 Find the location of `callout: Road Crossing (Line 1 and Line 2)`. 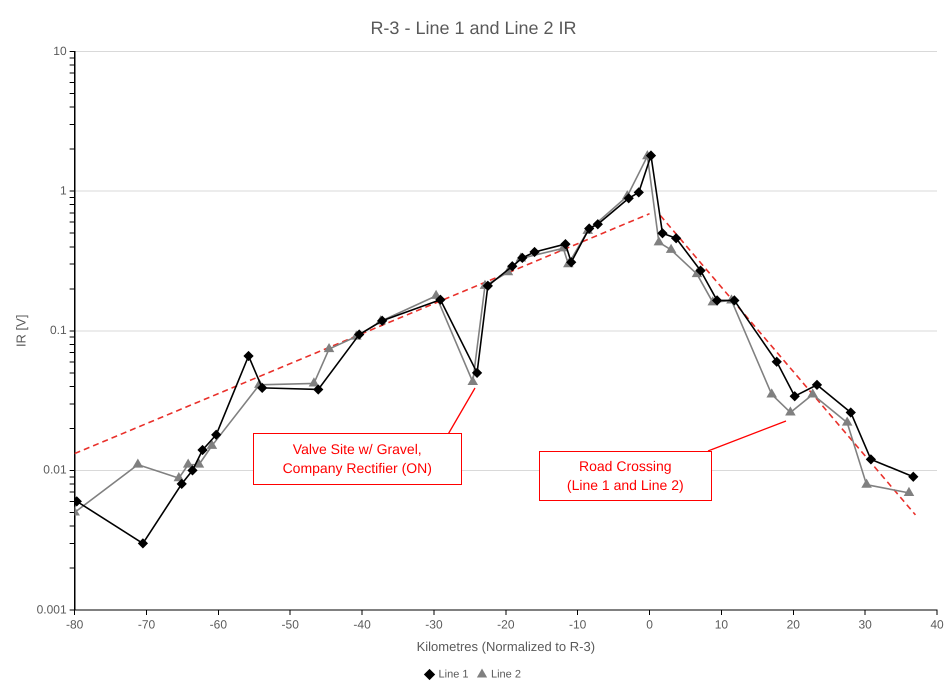

callout: Road Crossing (Line 1 and Line 2) is located at coordinates (662, 461).